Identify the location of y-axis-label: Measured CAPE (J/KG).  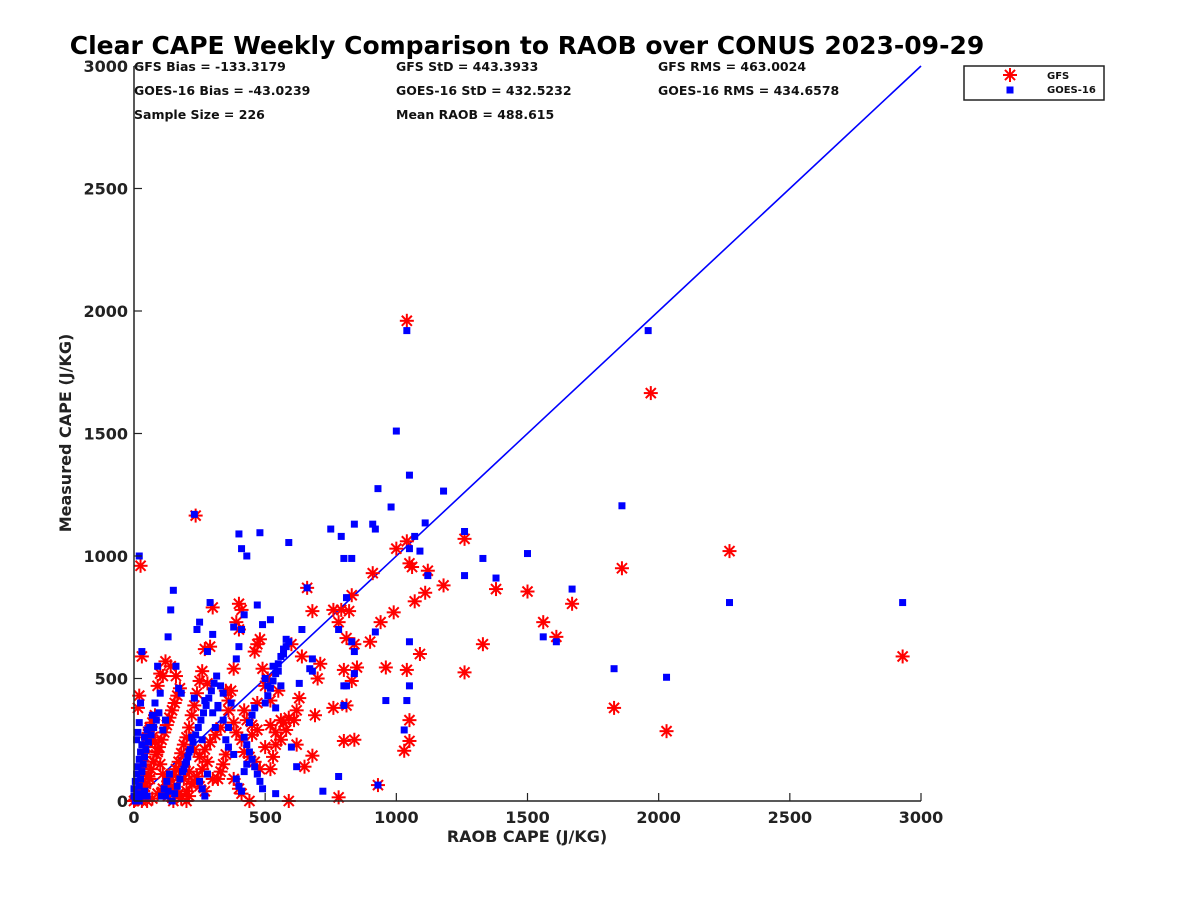
(65, 433).